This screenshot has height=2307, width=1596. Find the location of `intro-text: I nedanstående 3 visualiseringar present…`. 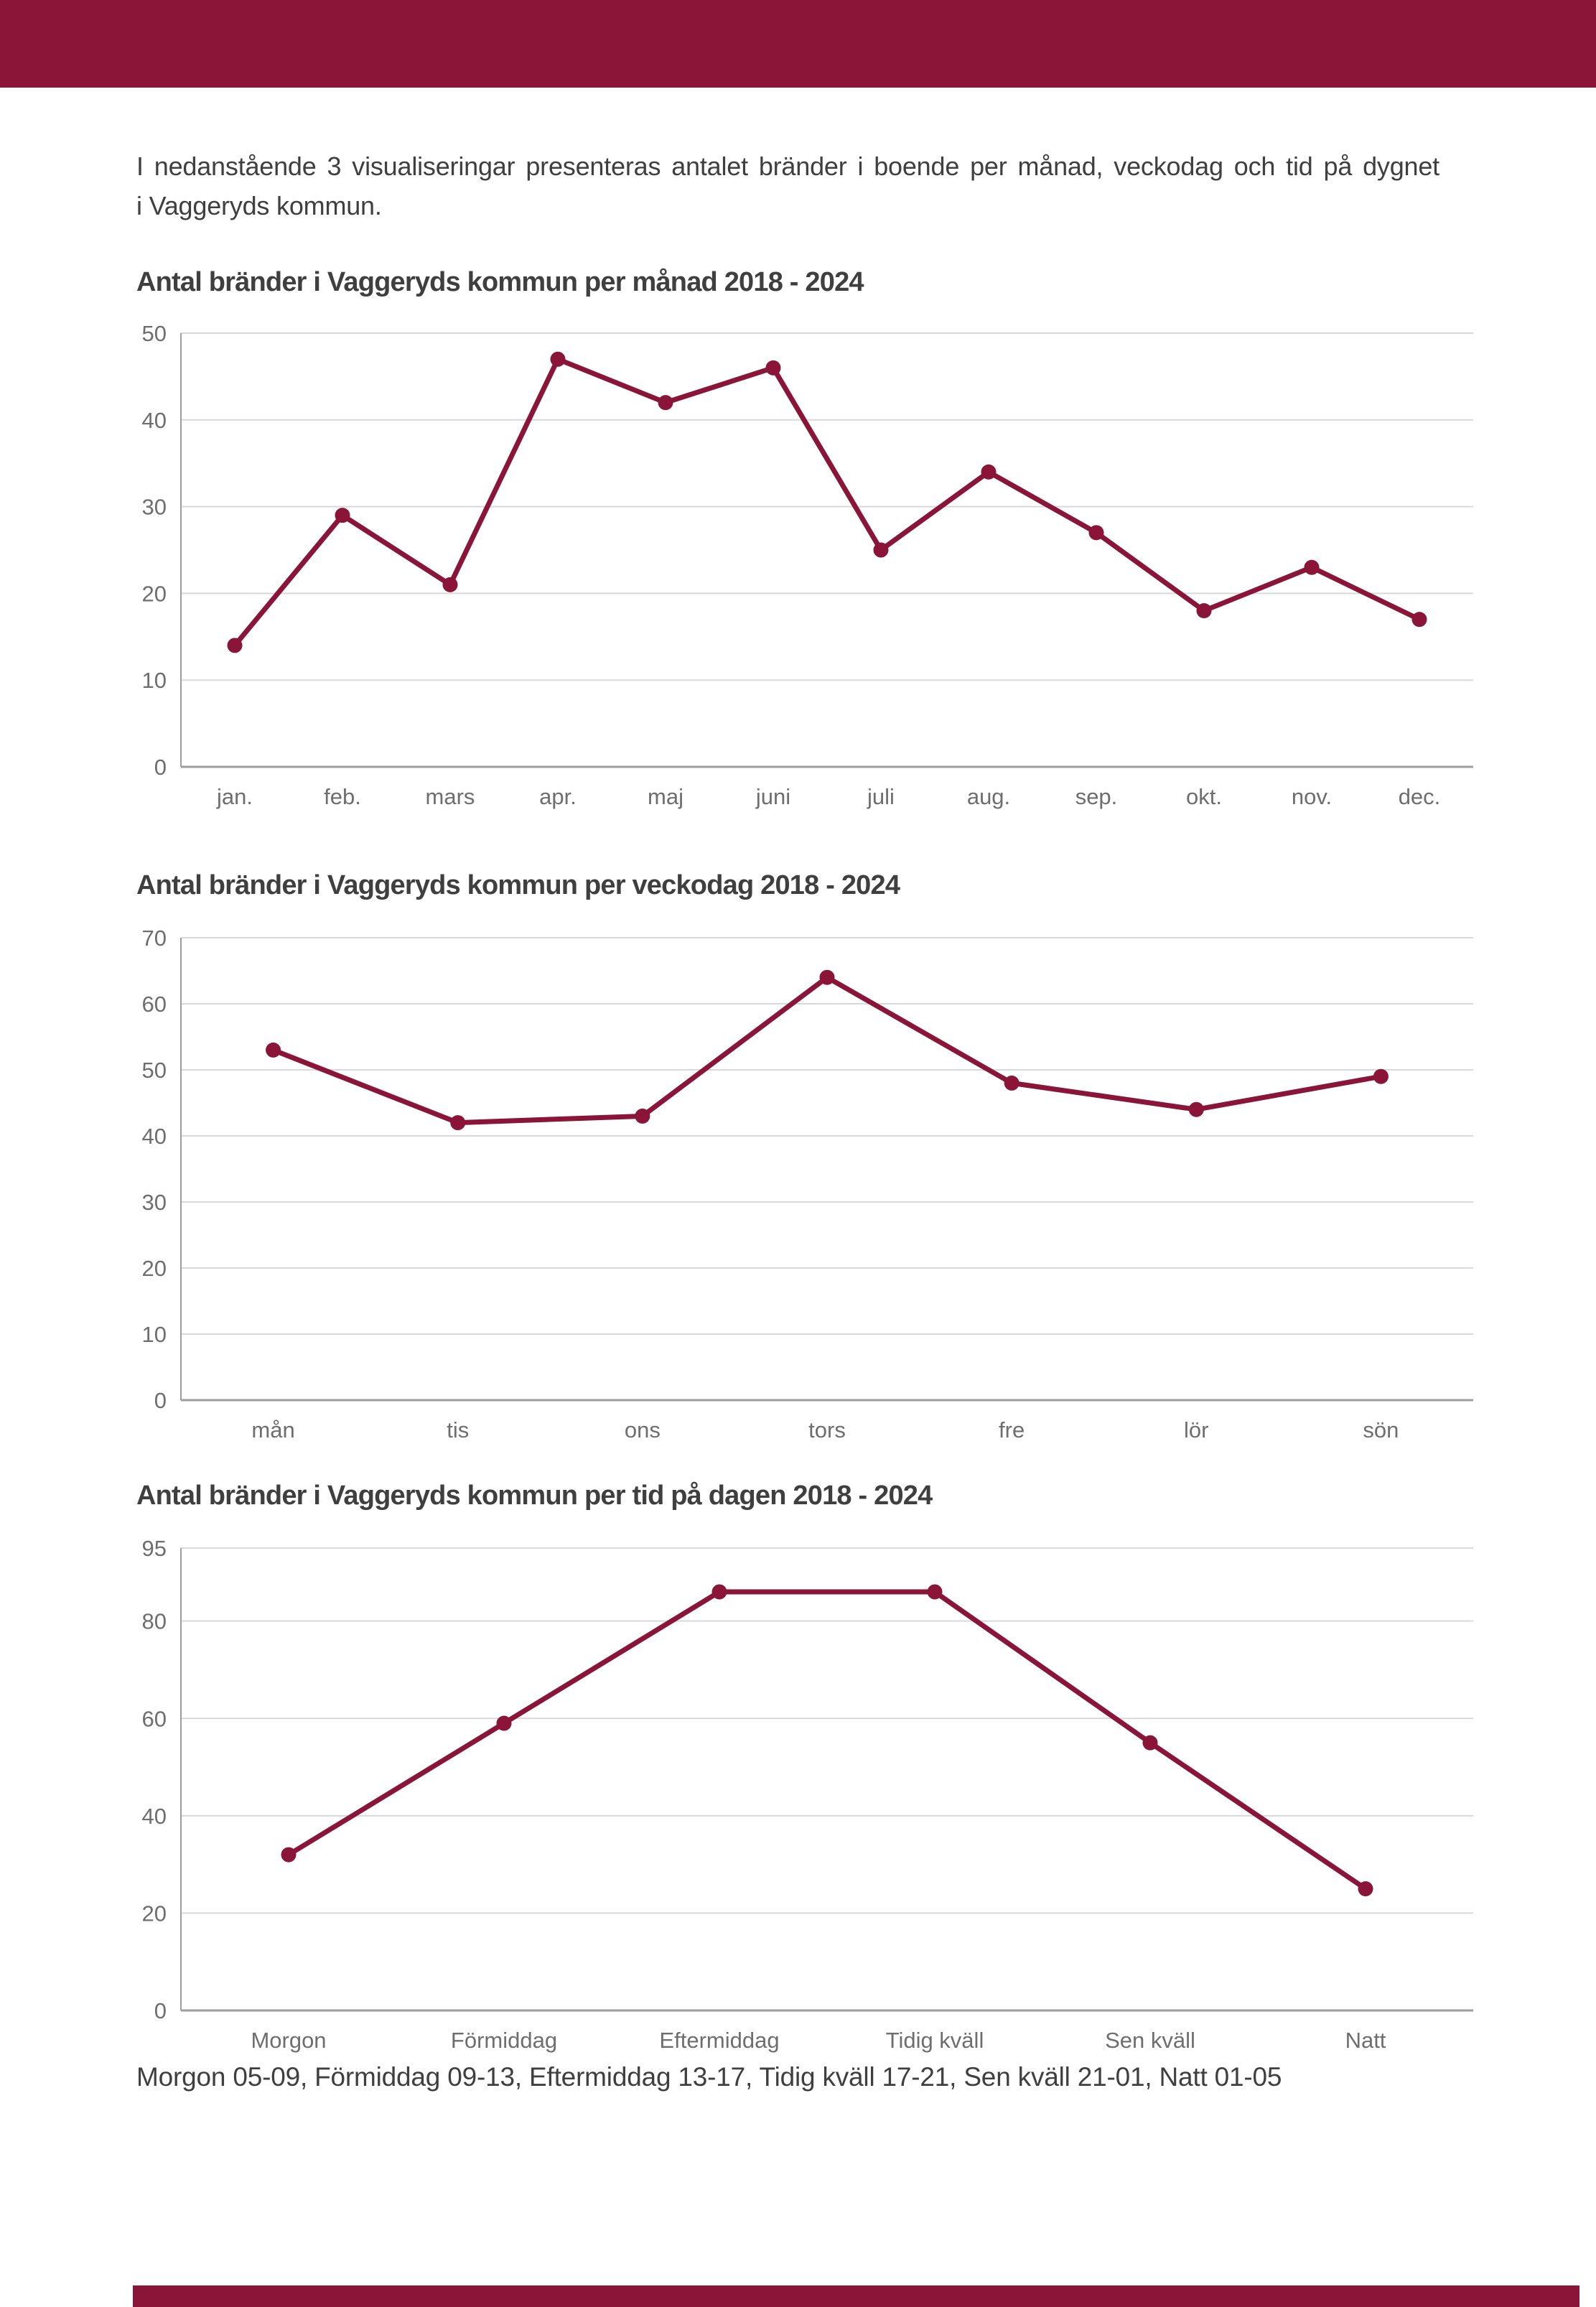

intro-text: I nedanstående 3 visualiseringar present… is located at coordinates (787, 186).